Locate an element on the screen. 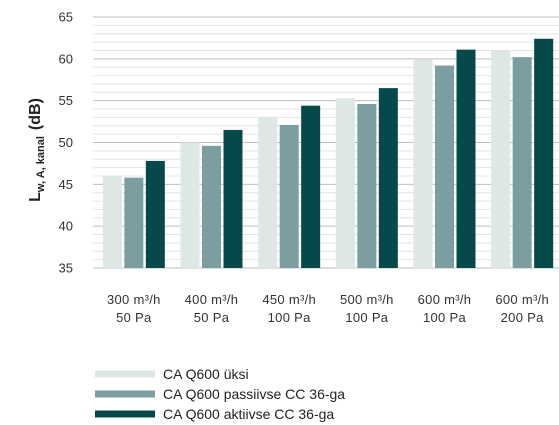  legend-label: CA Q600 üksi is located at coordinates (206, 374).